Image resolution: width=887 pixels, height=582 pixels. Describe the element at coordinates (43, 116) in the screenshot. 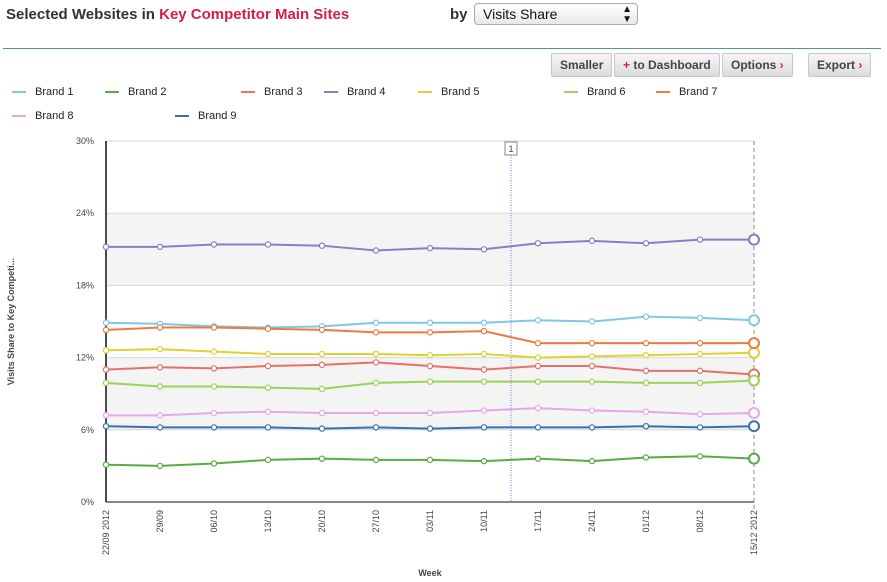

I see `legend-item-brand-8: Brand 8` at that location.